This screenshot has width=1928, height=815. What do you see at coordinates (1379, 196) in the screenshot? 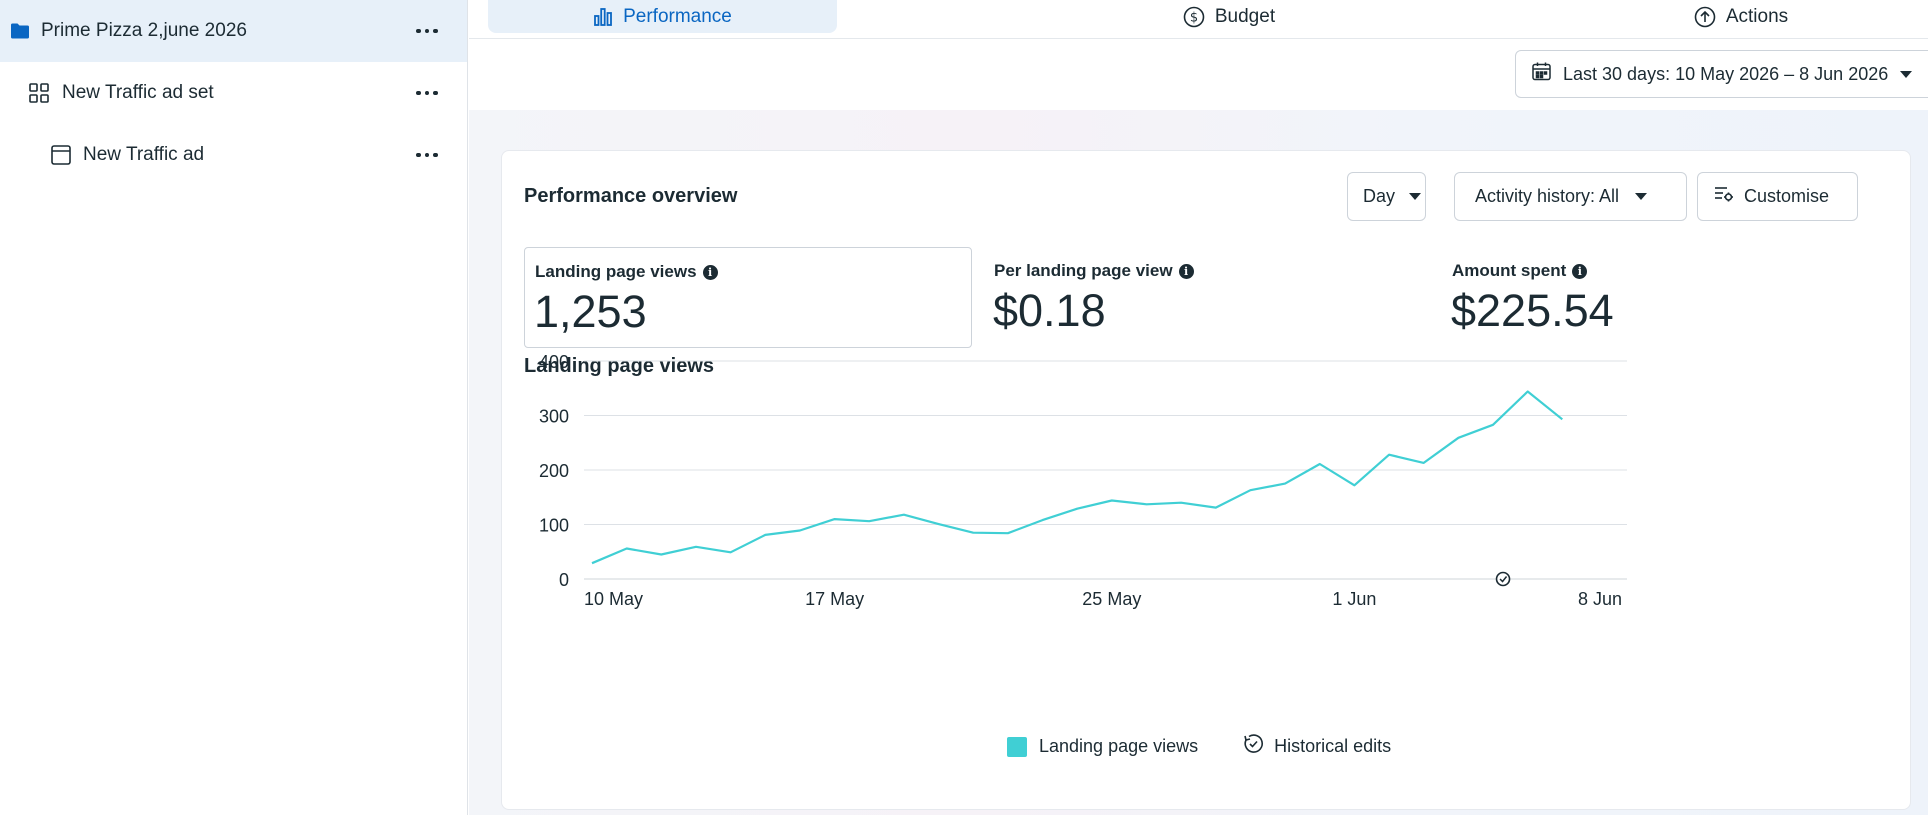
I see `day-select-label: Day` at bounding box center [1379, 196].